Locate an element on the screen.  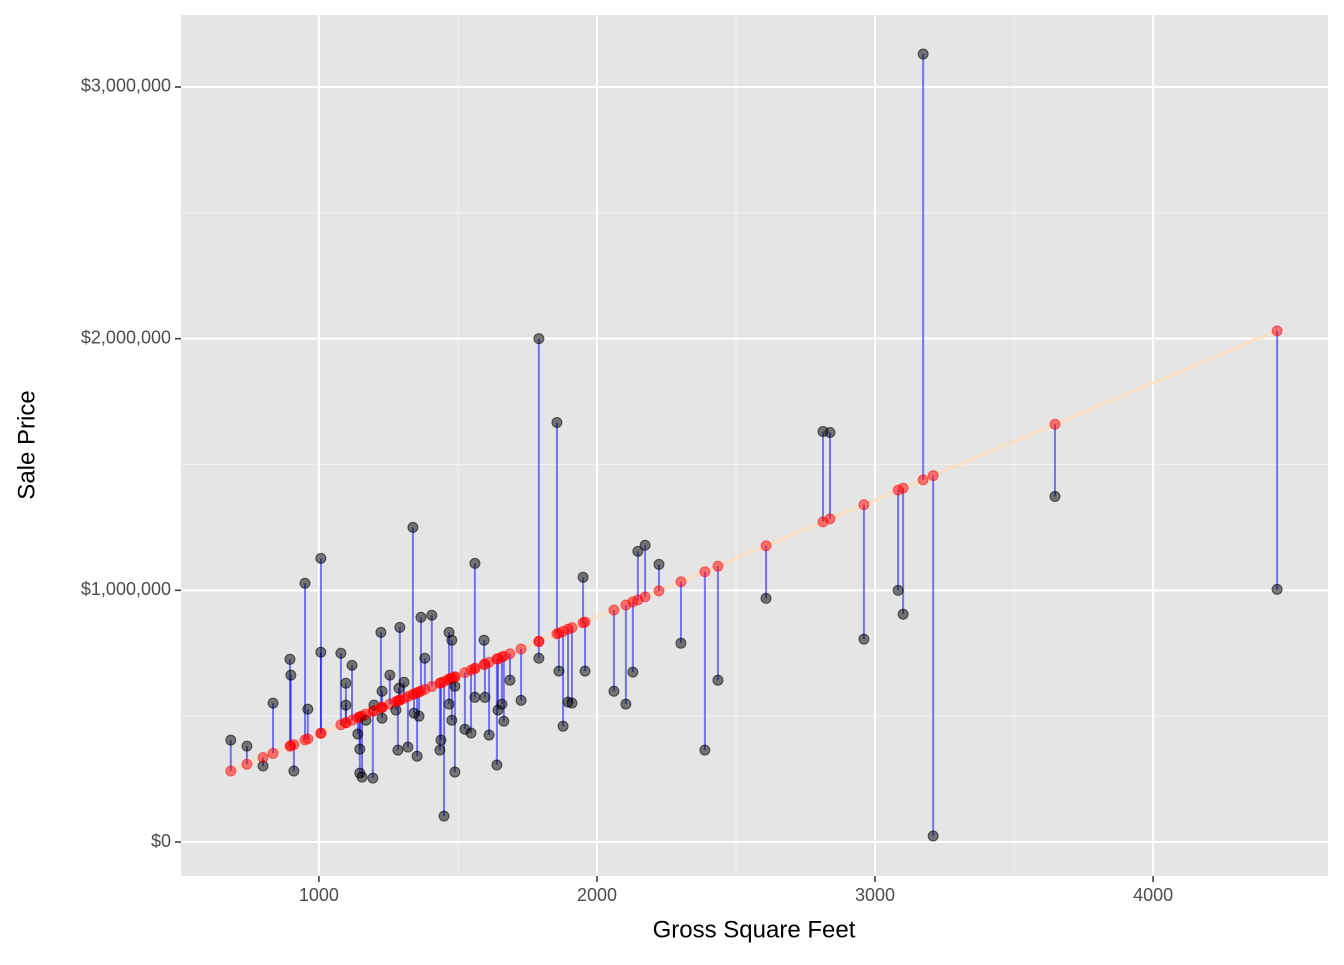
x-tick-label: 4000 is located at coordinates (1153, 895).